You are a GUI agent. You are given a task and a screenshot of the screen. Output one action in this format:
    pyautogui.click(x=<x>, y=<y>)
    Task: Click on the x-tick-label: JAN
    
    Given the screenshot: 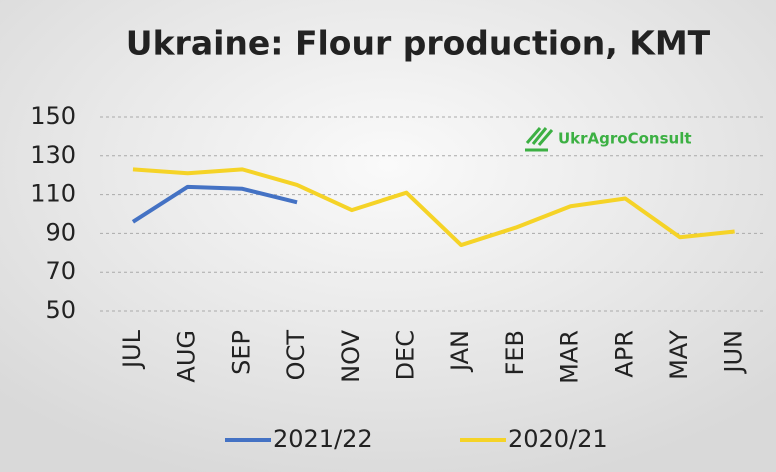 What is the action you would take?
    pyautogui.click(x=460, y=351)
    